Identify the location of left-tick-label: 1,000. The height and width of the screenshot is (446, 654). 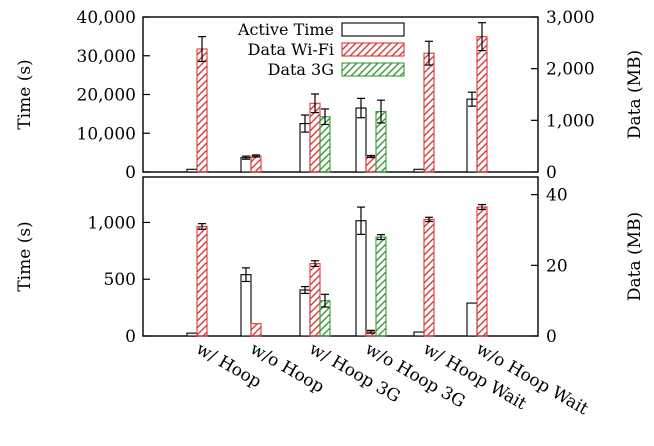
(111, 223).